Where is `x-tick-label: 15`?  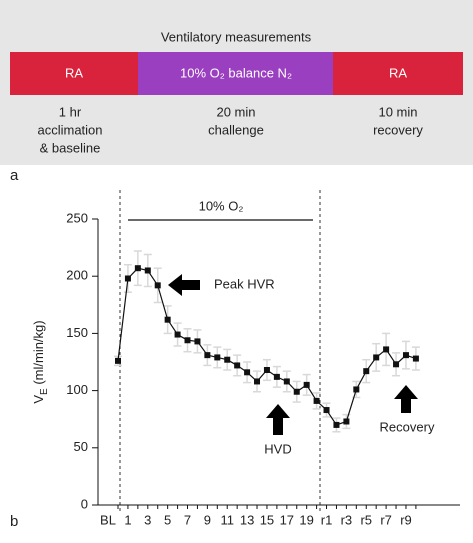 x-tick-label: 15 is located at coordinates (267, 519).